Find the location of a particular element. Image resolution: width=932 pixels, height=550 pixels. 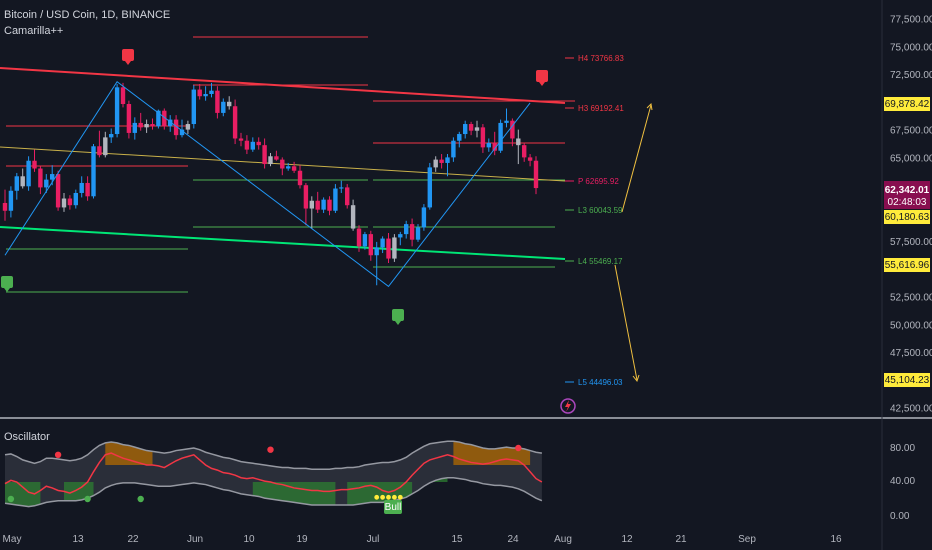

oscillator-pane: Bull is located at coordinates (273, 477).